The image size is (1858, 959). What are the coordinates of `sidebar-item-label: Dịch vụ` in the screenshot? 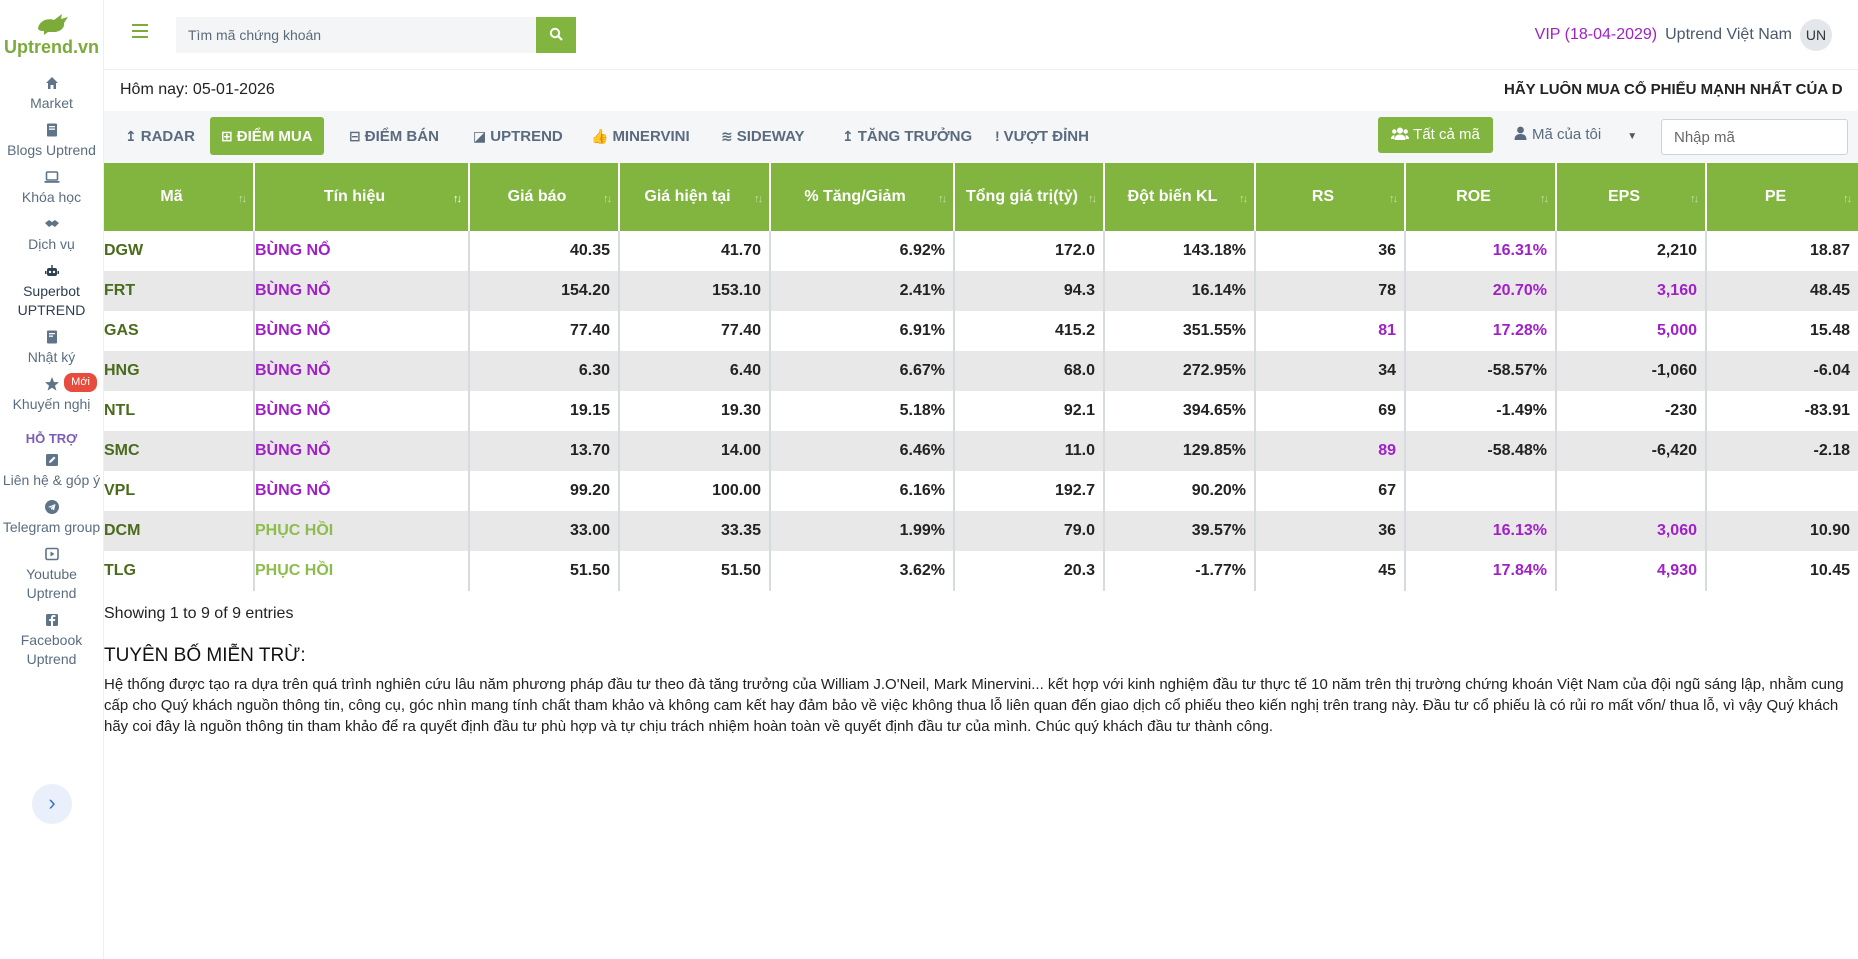 It's located at (51, 244).